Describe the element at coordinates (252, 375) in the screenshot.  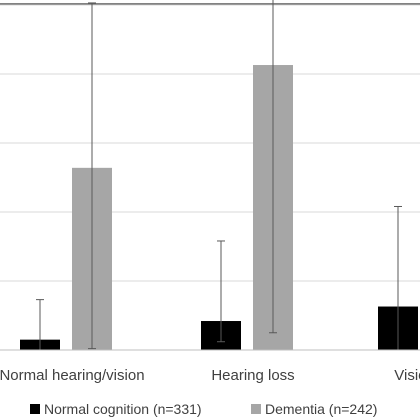
I see `x-tick-label: Hearing loss` at that location.